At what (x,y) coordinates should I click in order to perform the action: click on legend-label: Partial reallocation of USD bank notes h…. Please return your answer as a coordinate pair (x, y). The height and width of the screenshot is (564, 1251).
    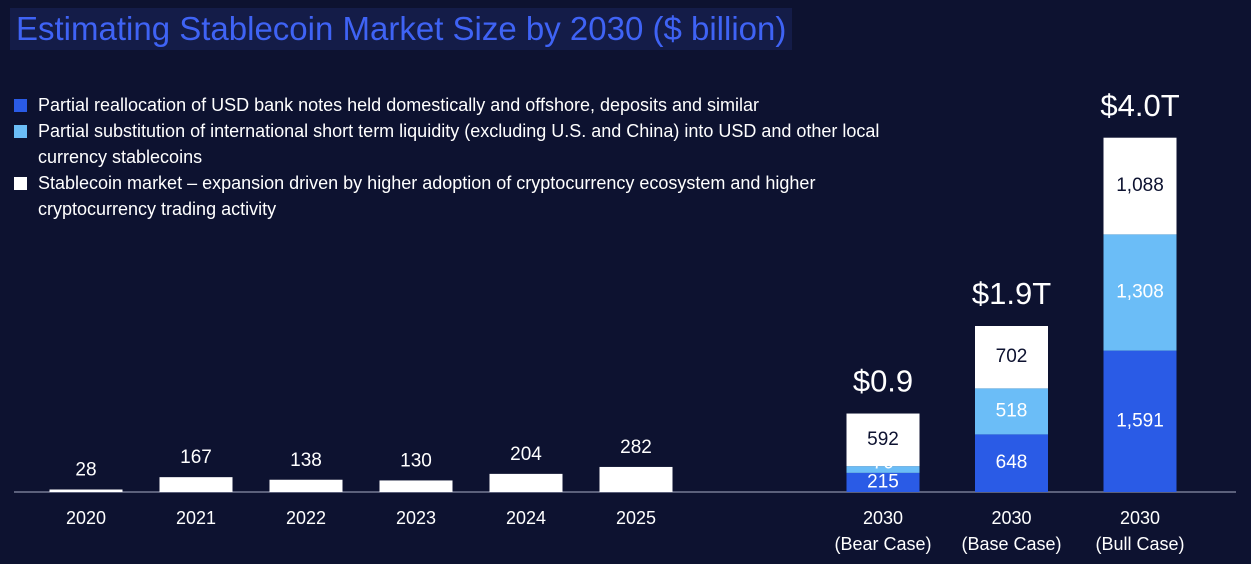
    Looking at the image, I should click on (399, 105).